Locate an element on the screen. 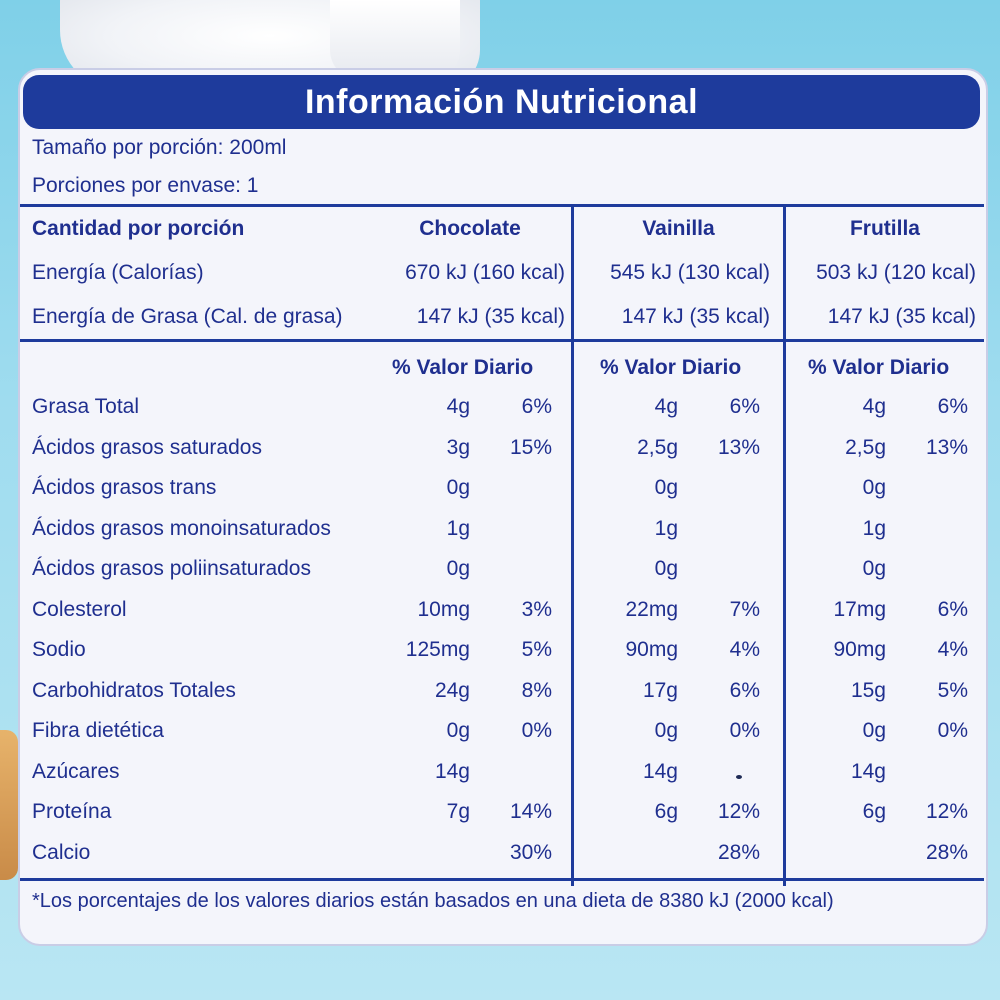 The width and height of the screenshot is (1000, 1000). amount-vanilla: 90mg is located at coordinates (651, 649).